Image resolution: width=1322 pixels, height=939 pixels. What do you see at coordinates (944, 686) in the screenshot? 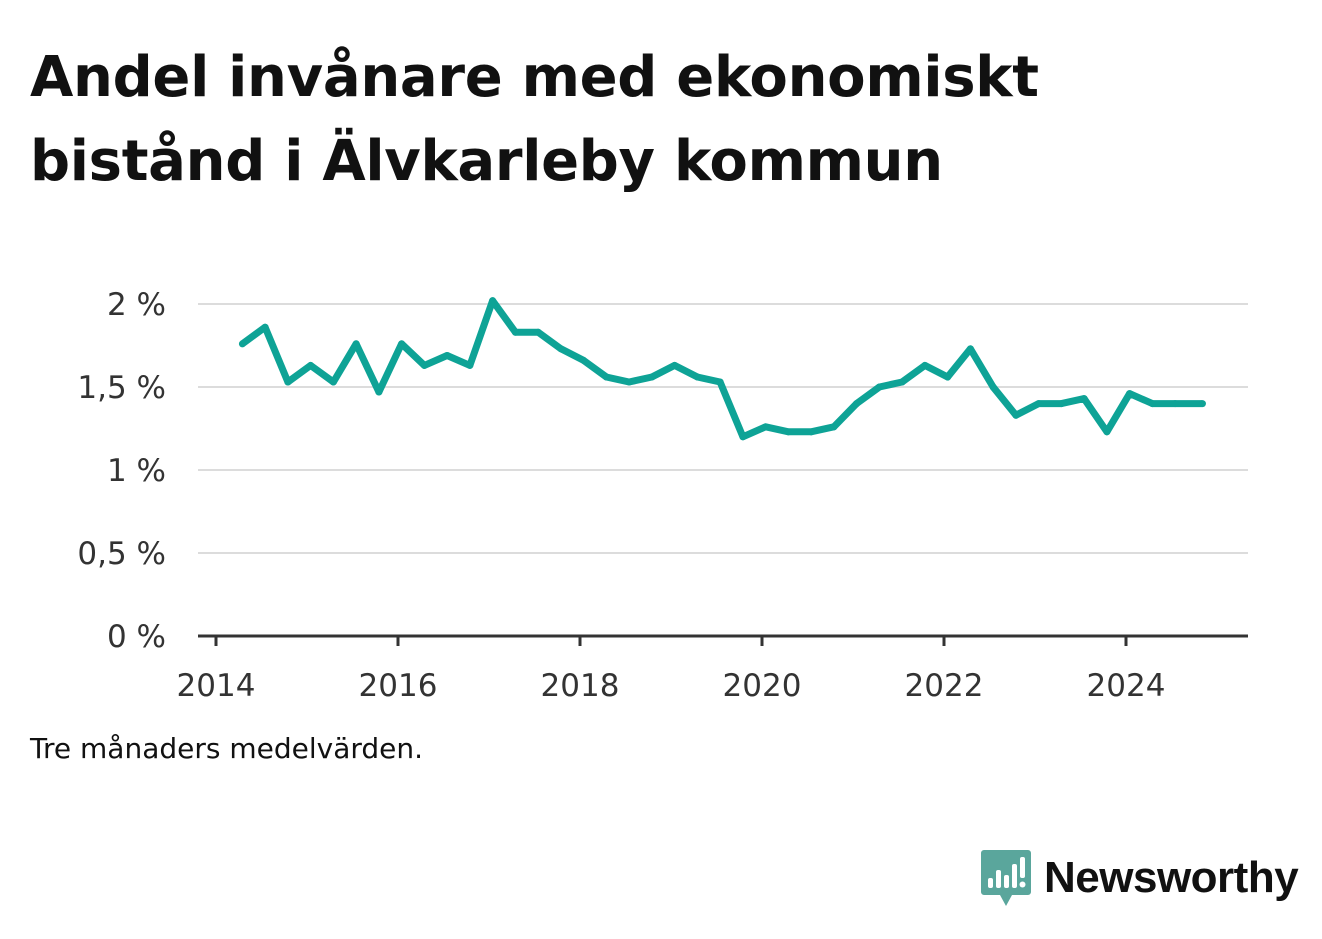
I see `x-tick-label: 2022` at bounding box center [944, 686].